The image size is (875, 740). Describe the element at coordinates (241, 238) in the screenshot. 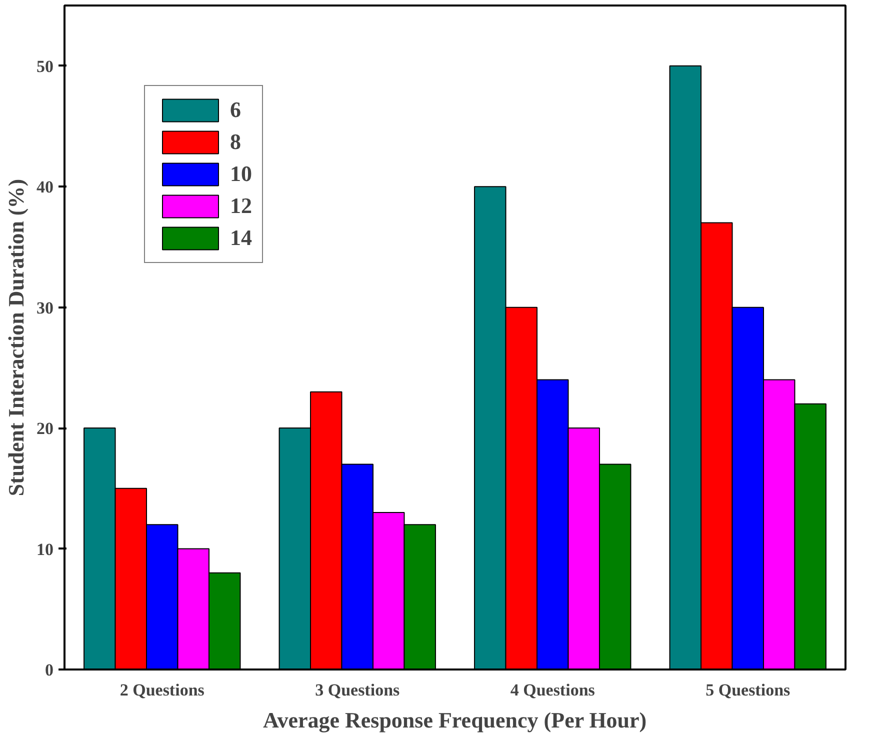

I see `legend-label: 14` at that location.